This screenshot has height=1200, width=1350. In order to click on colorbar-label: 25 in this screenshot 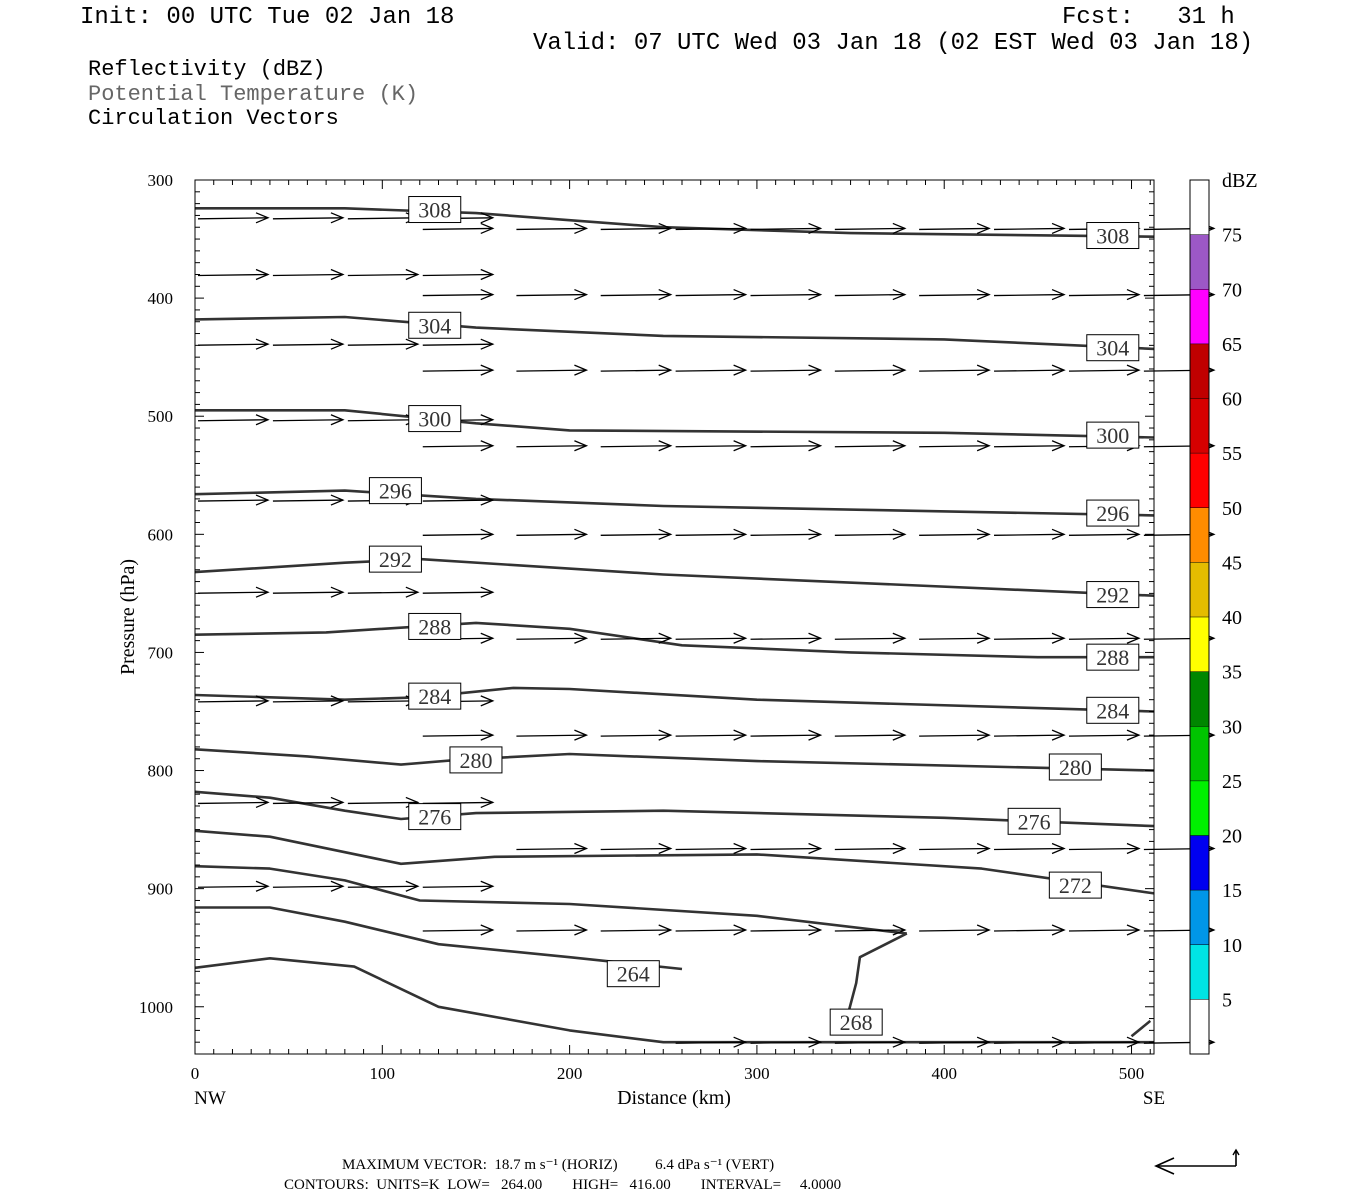, I will do `click(1232, 782)`.